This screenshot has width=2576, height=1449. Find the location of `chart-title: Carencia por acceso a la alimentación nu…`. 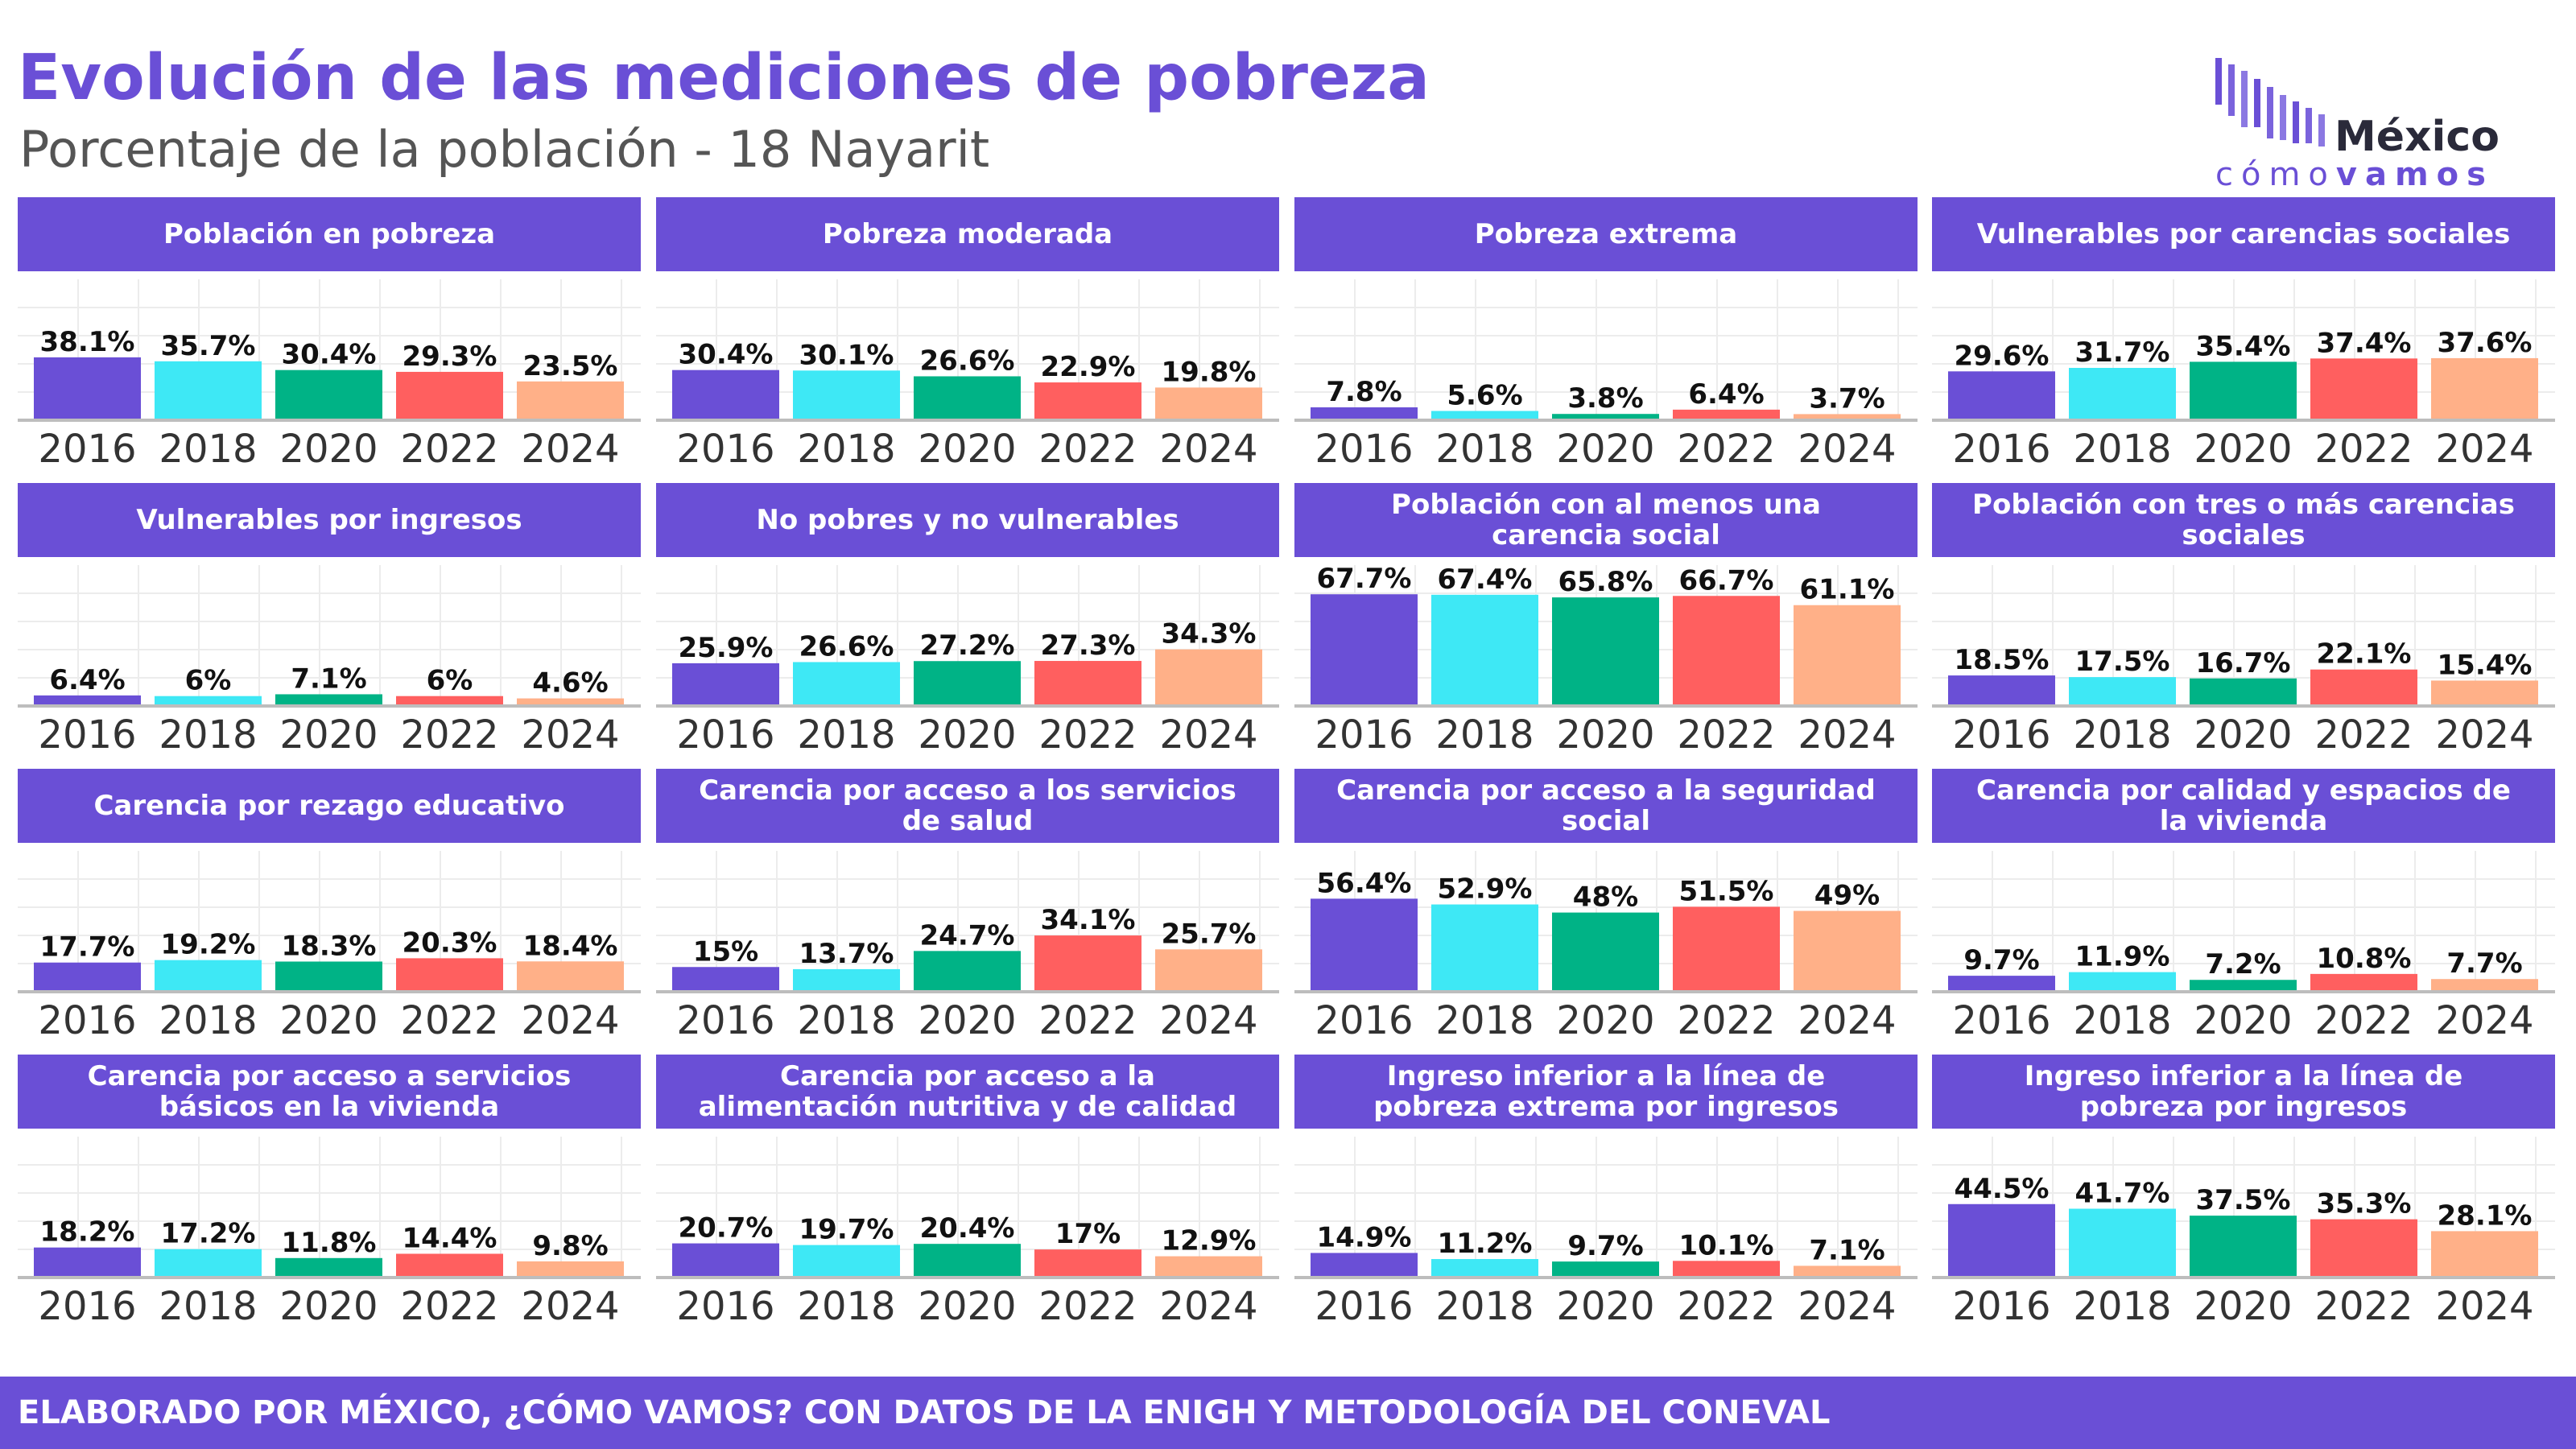

chart-title: Carencia por acceso a la alimentación nu… is located at coordinates (967, 1092).